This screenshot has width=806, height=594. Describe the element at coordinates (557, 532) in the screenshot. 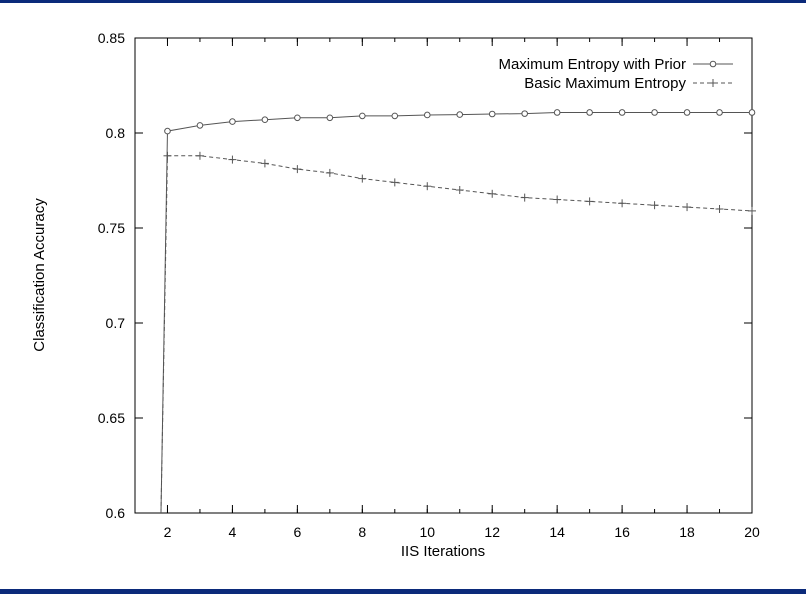

I see `x-tick-label: 14` at that location.